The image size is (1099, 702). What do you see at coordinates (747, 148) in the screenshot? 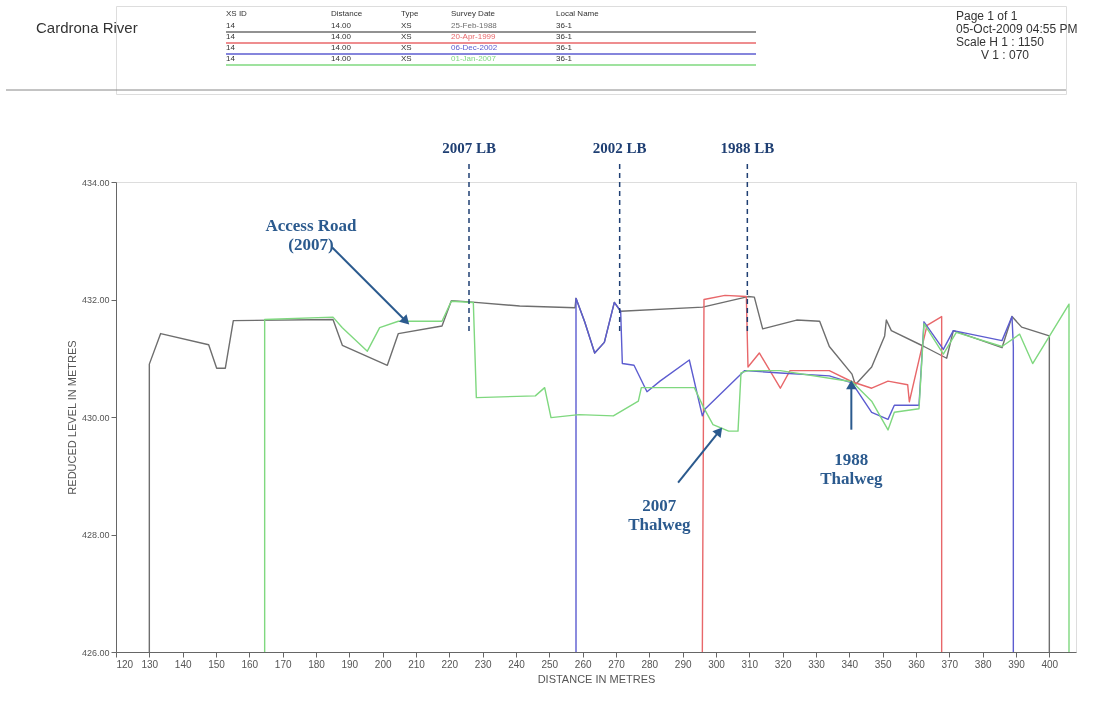
I see `ref-line-label: 1988 LB` at bounding box center [747, 148].